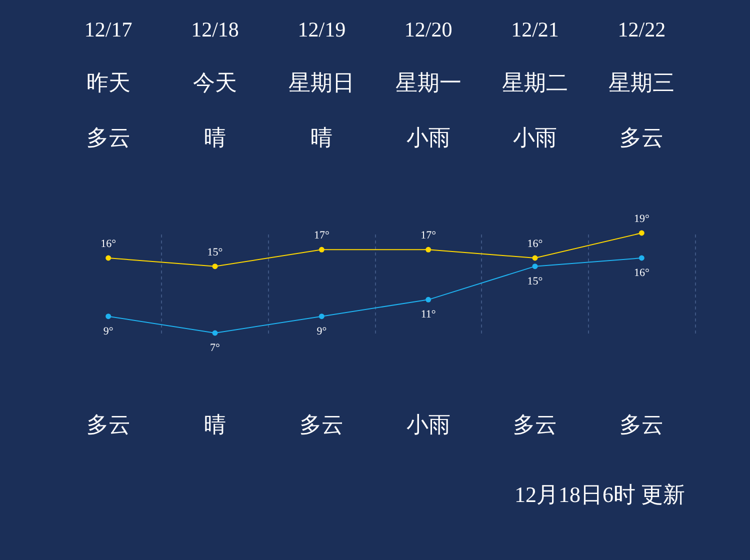 The image size is (750, 560). Describe the element at coordinates (641, 82) in the screenshot. I see `text: 星期三` at that location.